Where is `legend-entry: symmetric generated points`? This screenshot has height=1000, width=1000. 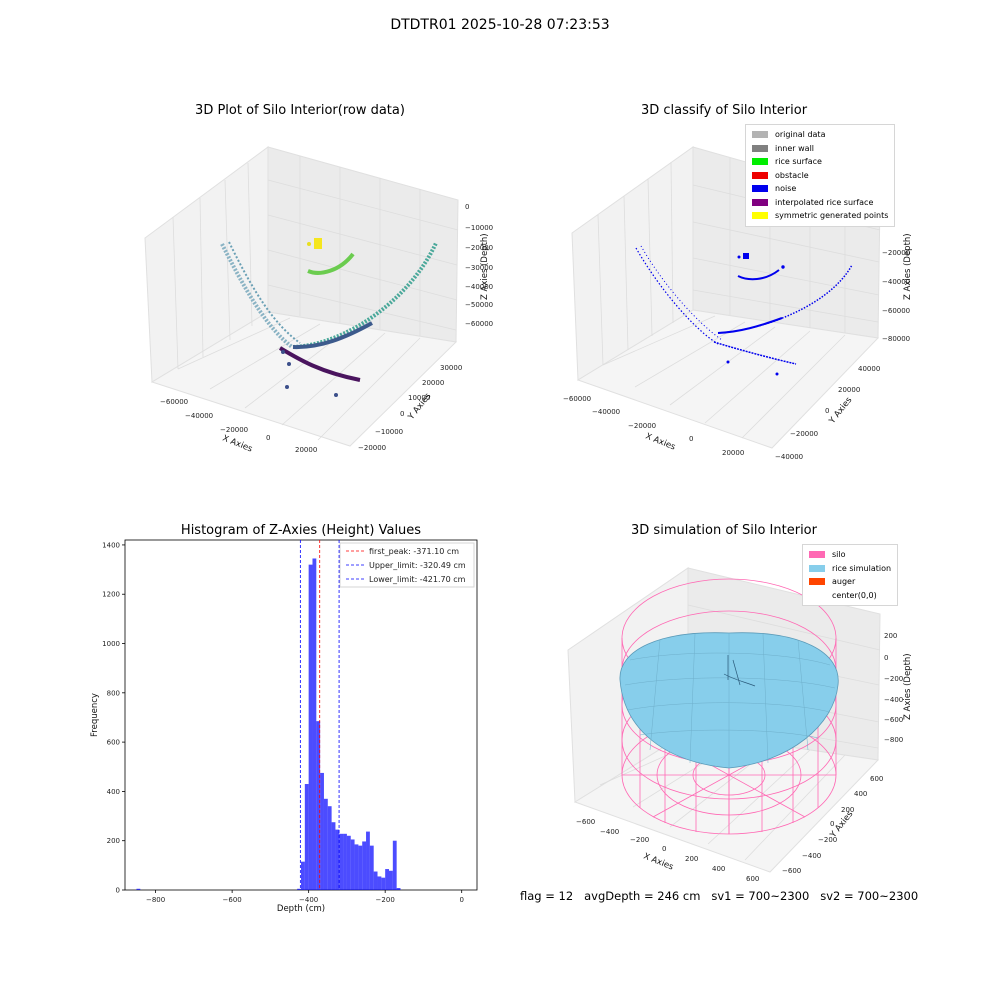 legend-entry: symmetric generated points is located at coordinates (820, 216).